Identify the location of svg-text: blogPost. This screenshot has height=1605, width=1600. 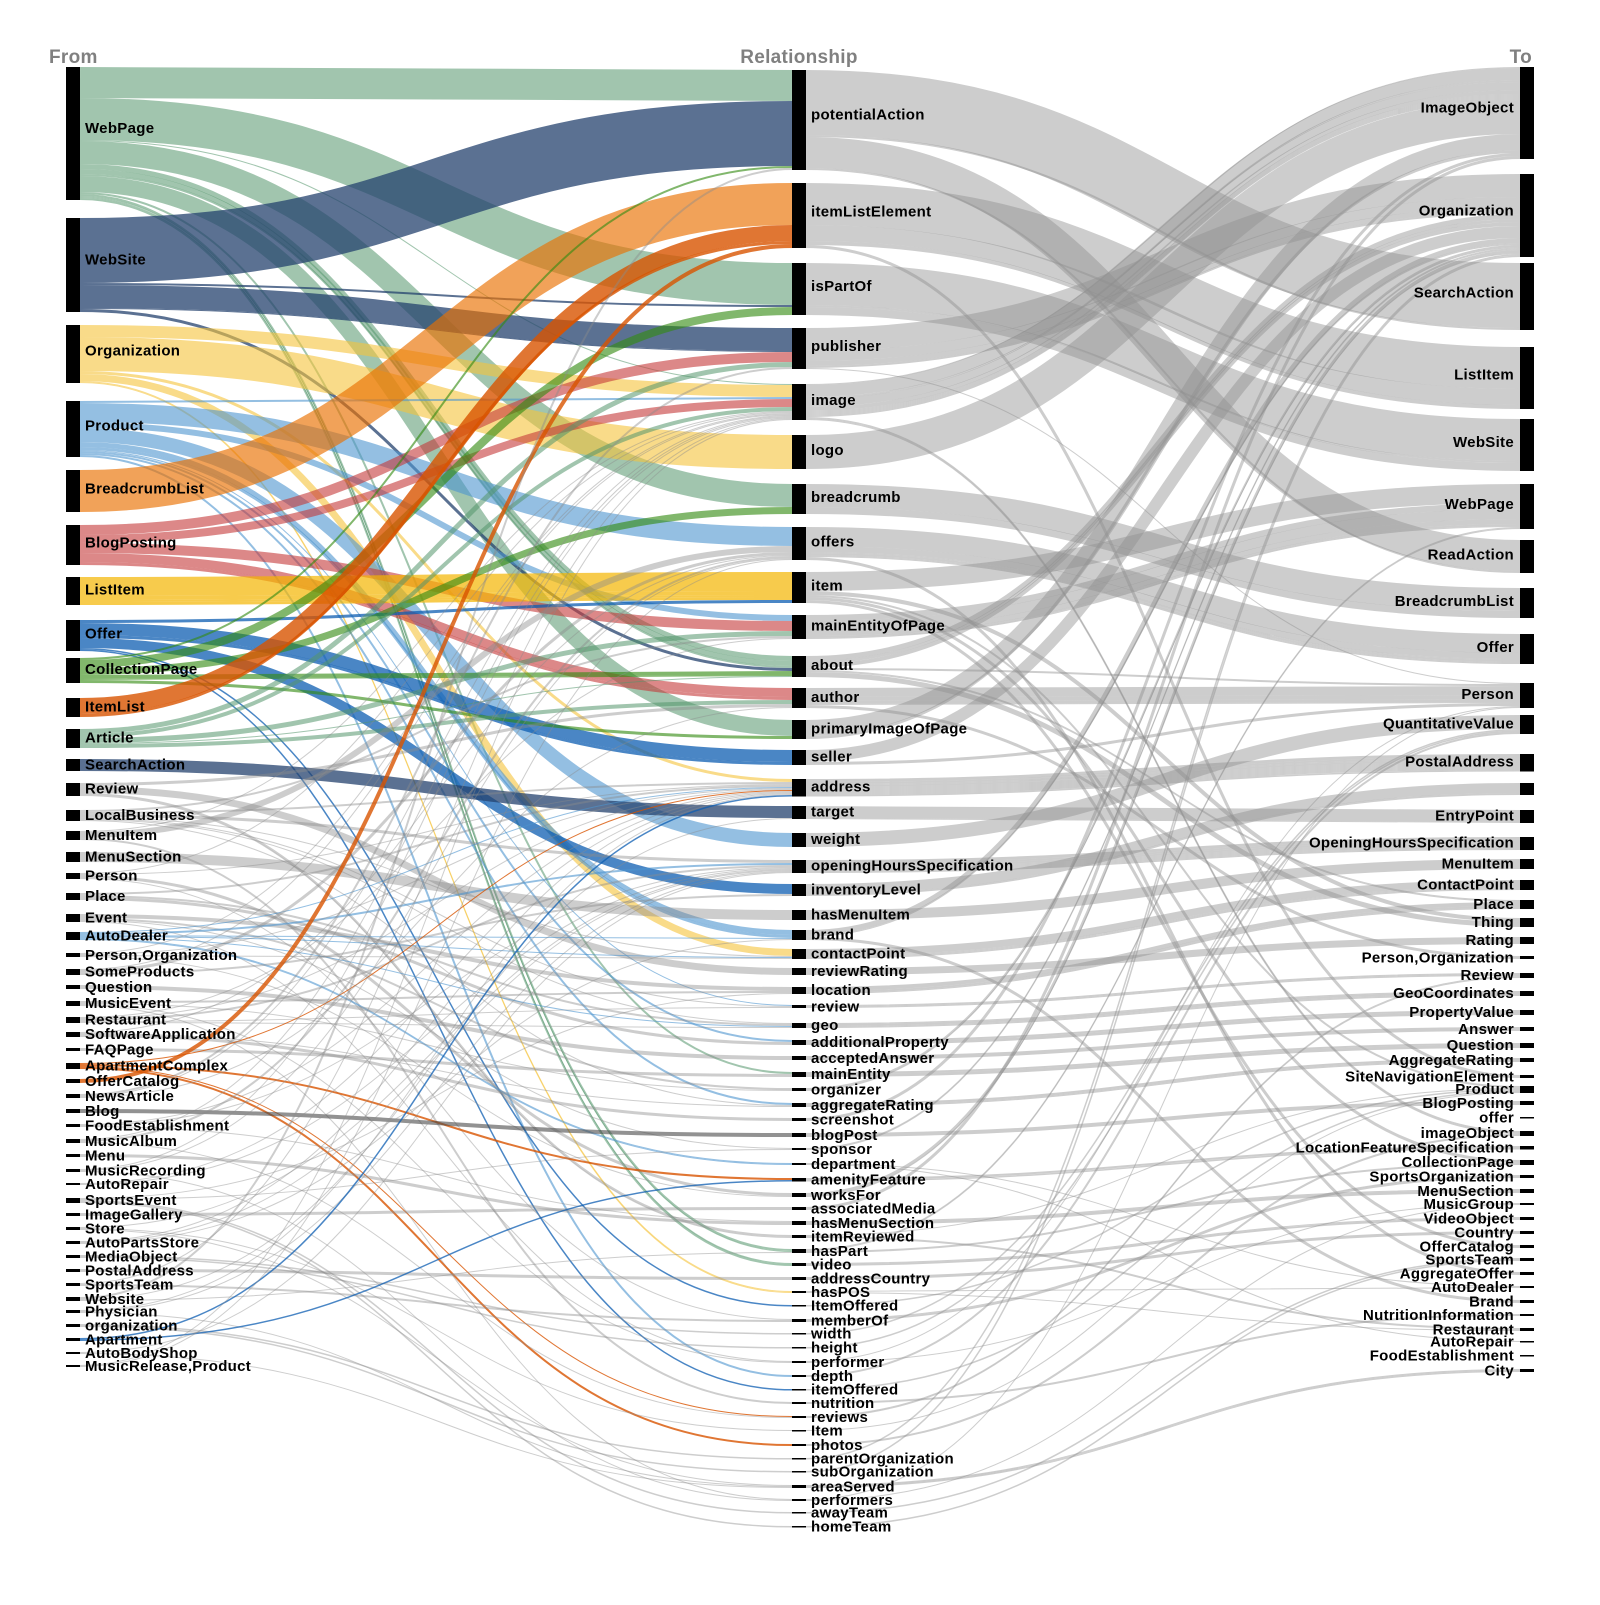
(844, 1135).